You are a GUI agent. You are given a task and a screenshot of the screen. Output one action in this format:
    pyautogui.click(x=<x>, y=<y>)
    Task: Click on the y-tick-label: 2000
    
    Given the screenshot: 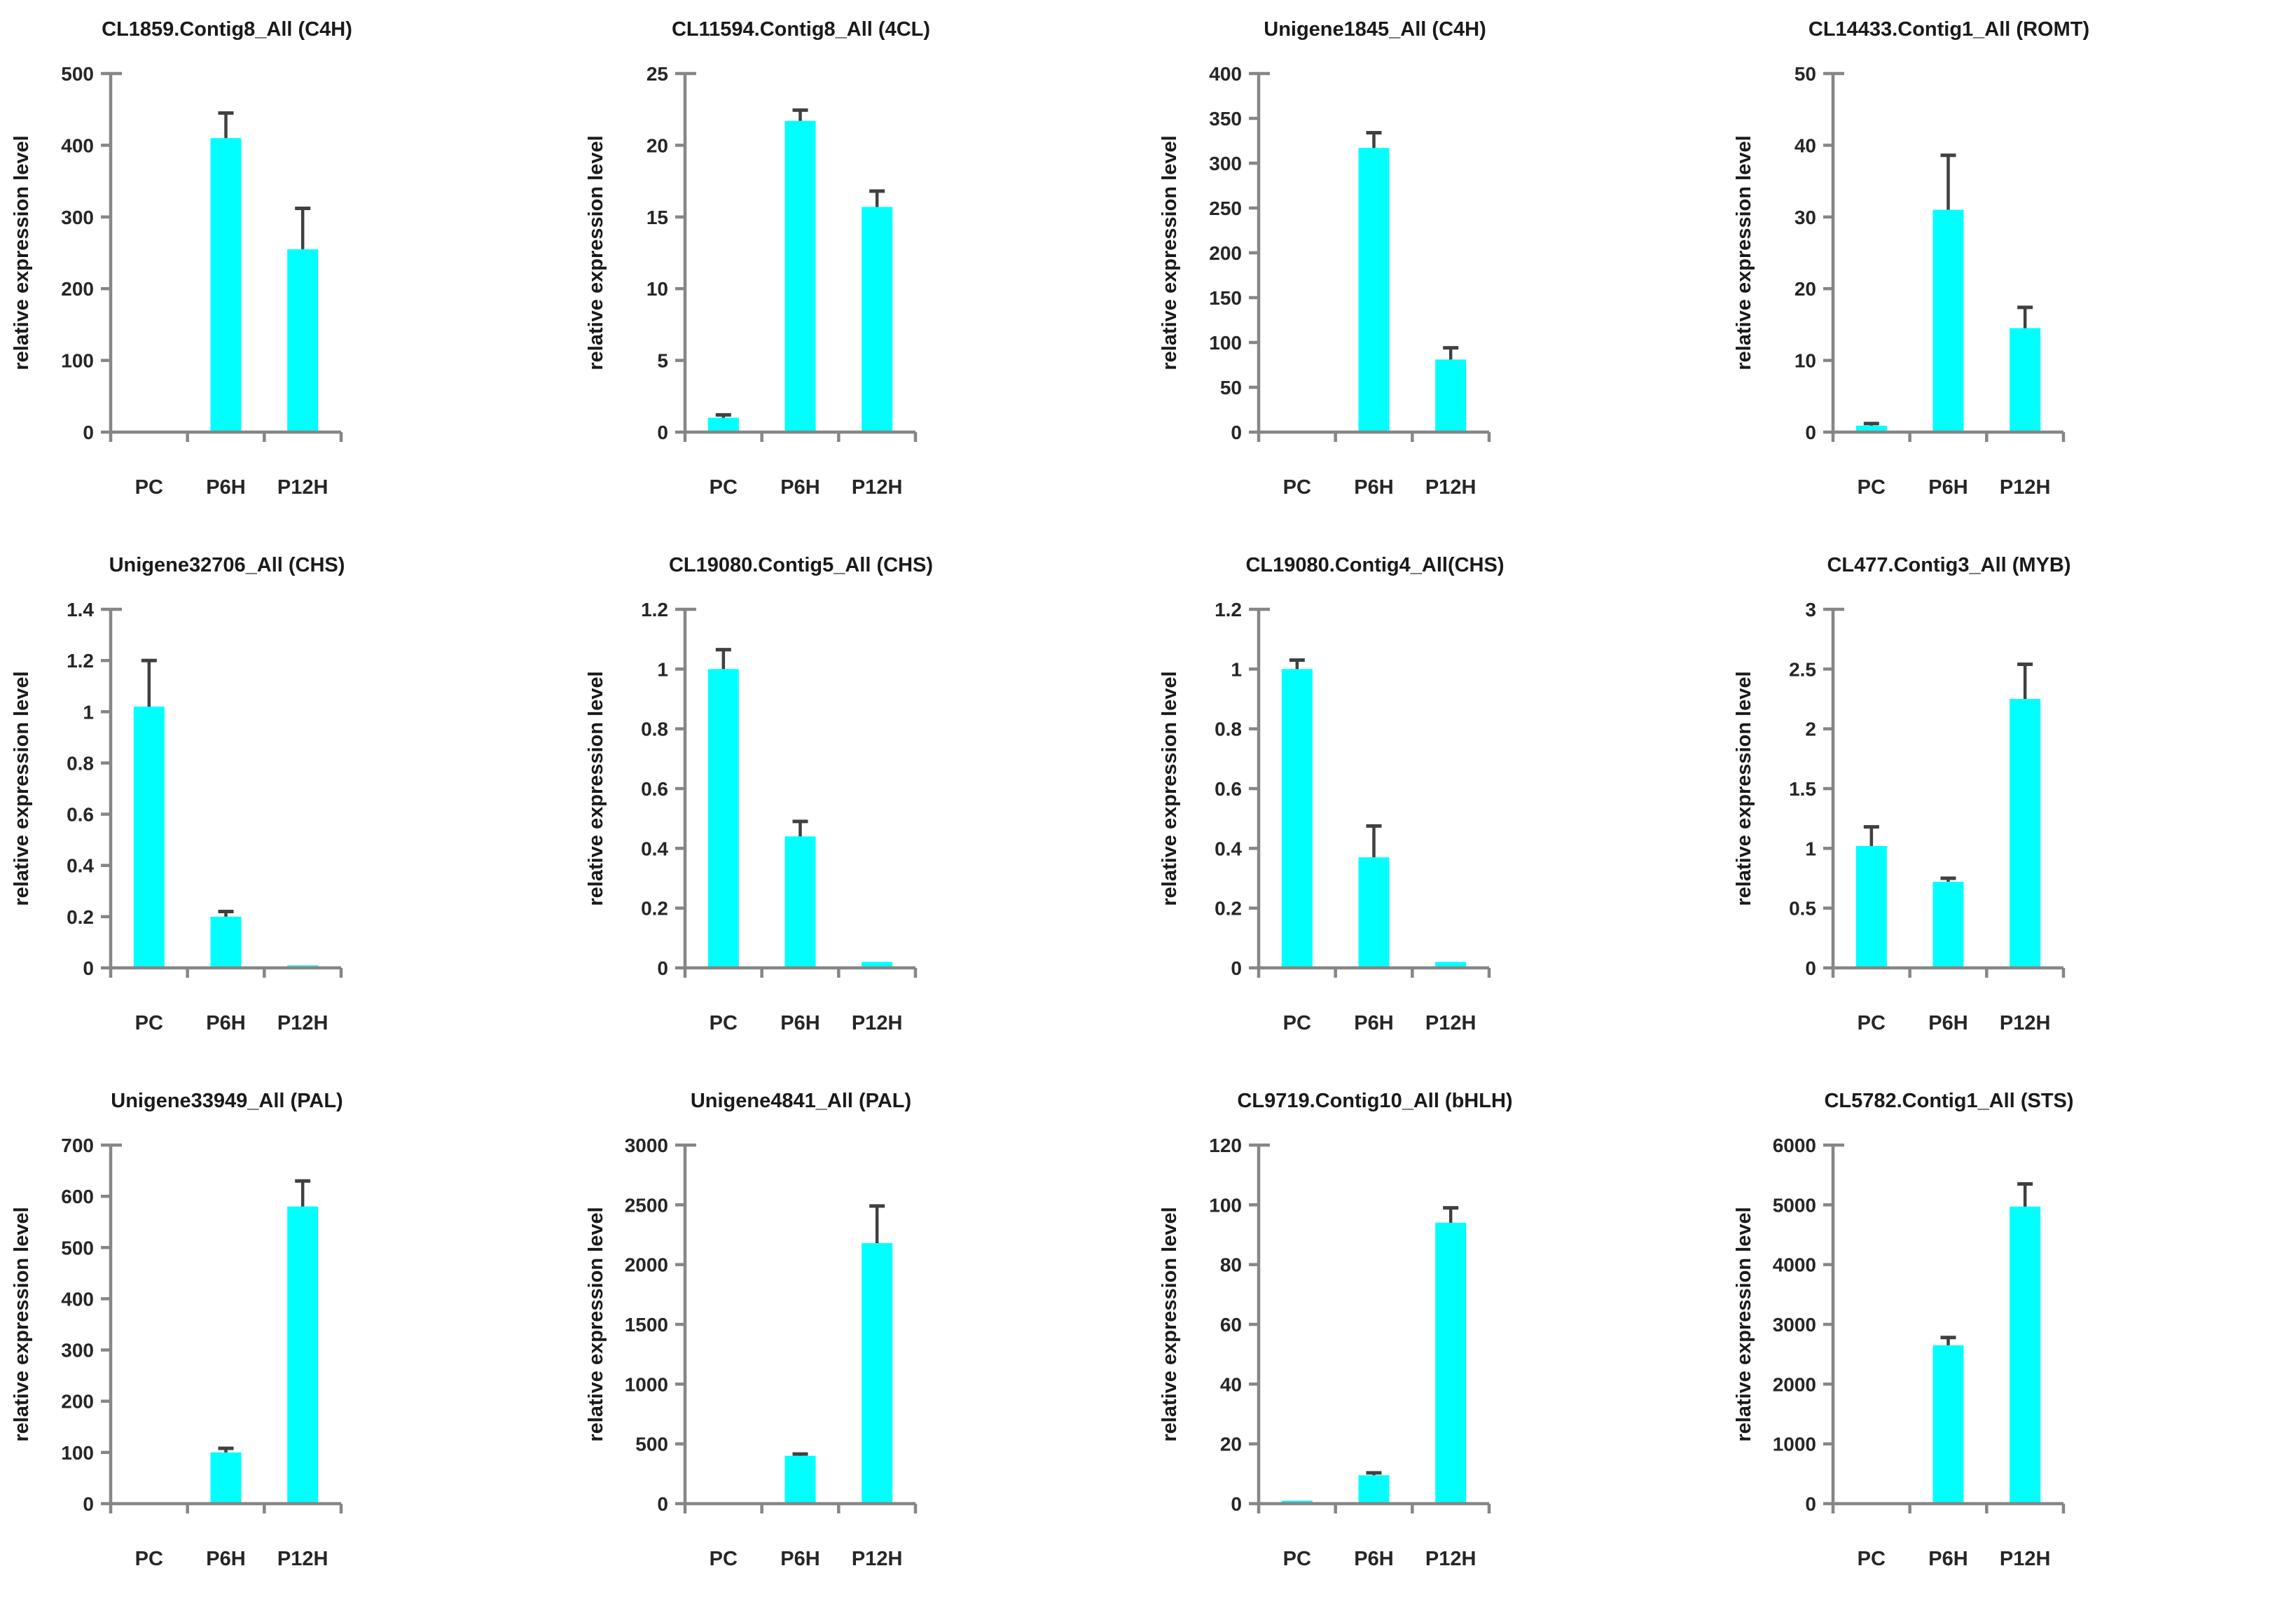 What is the action you would take?
    pyautogui.click(x=1794, y=1384)
    